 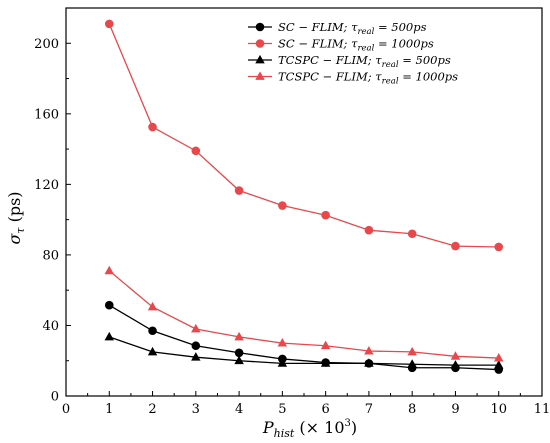 I want to click on x-axis-title: Phist (× 103), so click(x=309, y=429).